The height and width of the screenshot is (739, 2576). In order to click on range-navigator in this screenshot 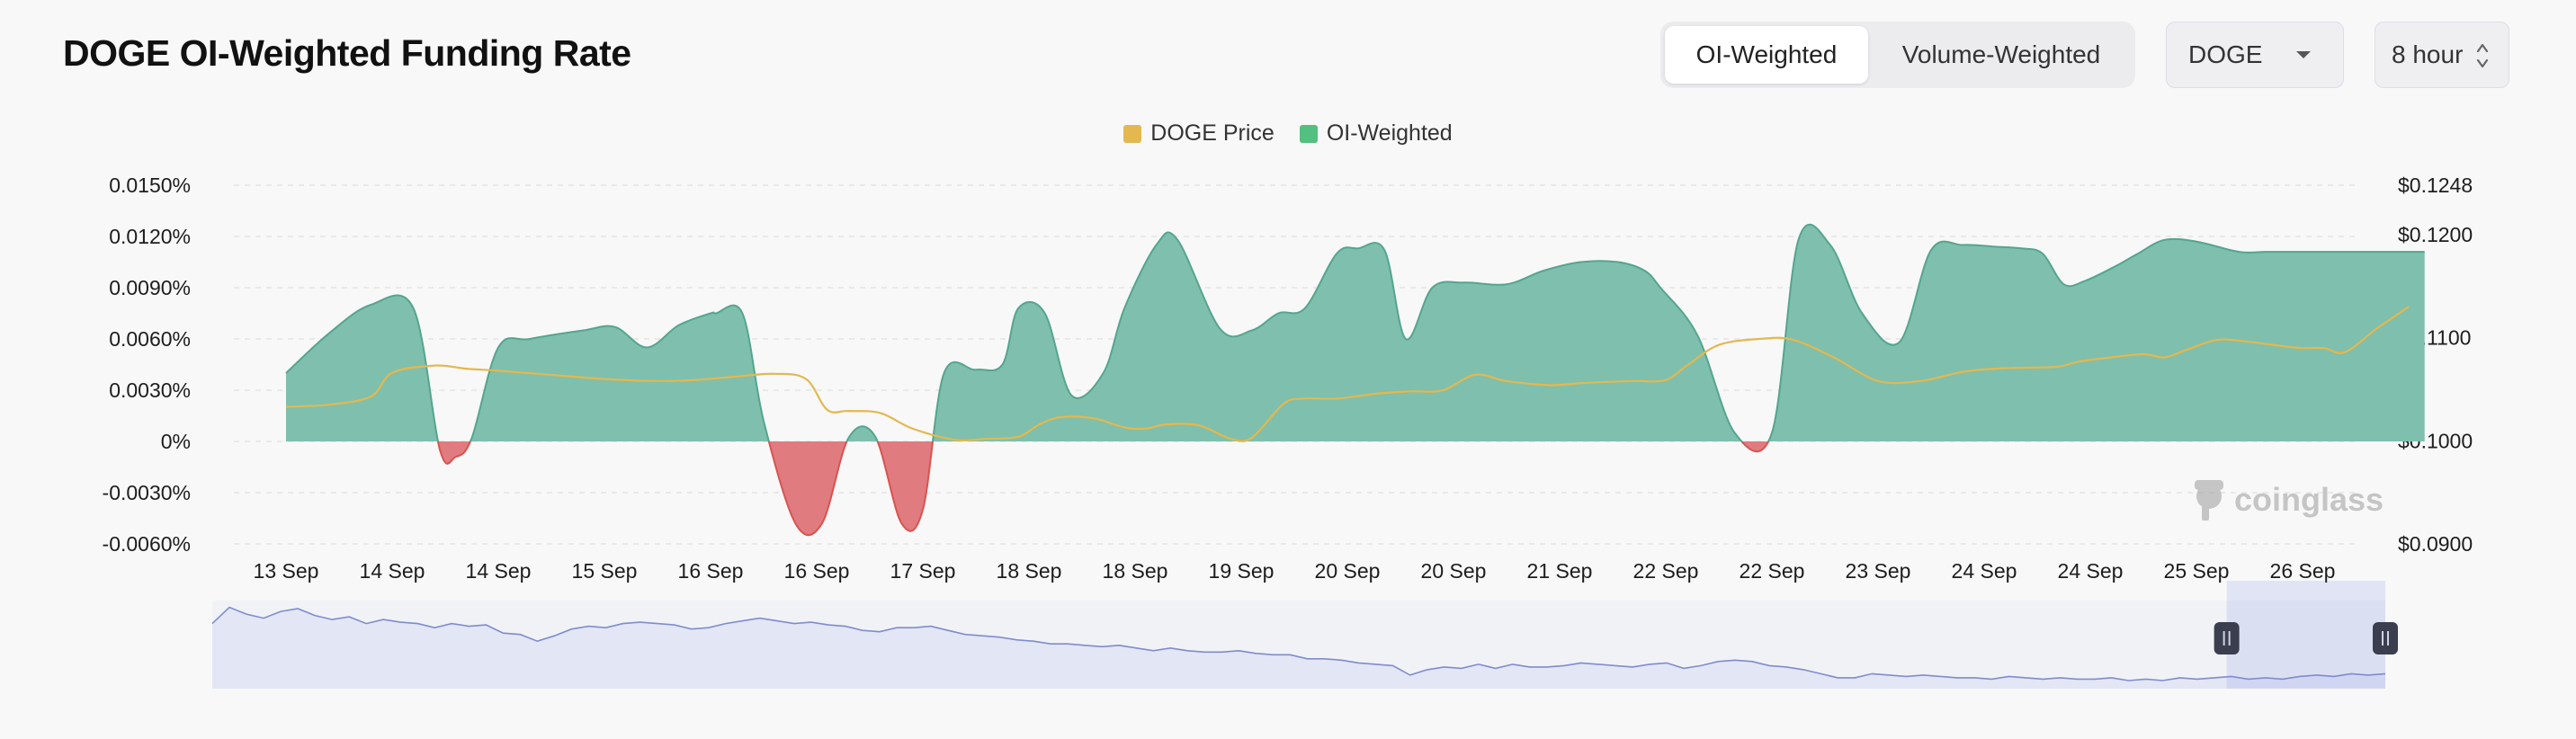, I will do `click(1304, 635)`.